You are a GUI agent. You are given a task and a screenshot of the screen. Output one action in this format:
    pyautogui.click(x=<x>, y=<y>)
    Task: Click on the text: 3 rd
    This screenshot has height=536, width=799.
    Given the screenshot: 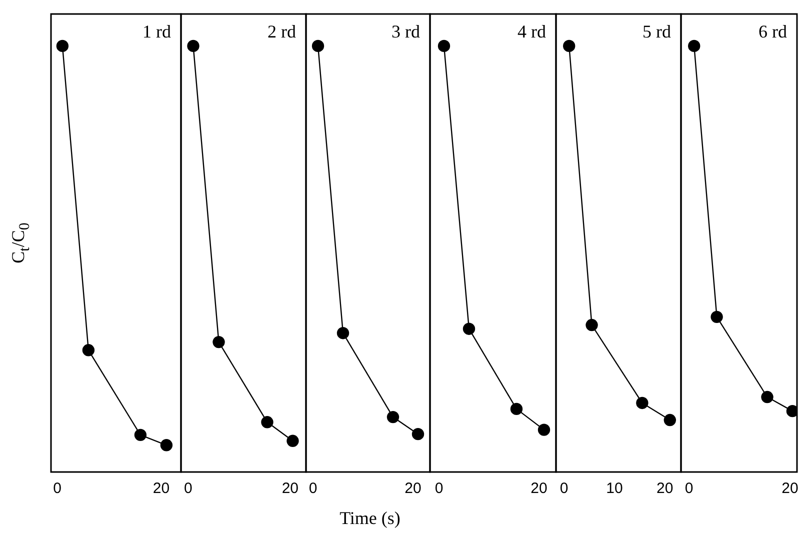 What is the action you would take?
    pyautogui.click(x=406, y=32)
    